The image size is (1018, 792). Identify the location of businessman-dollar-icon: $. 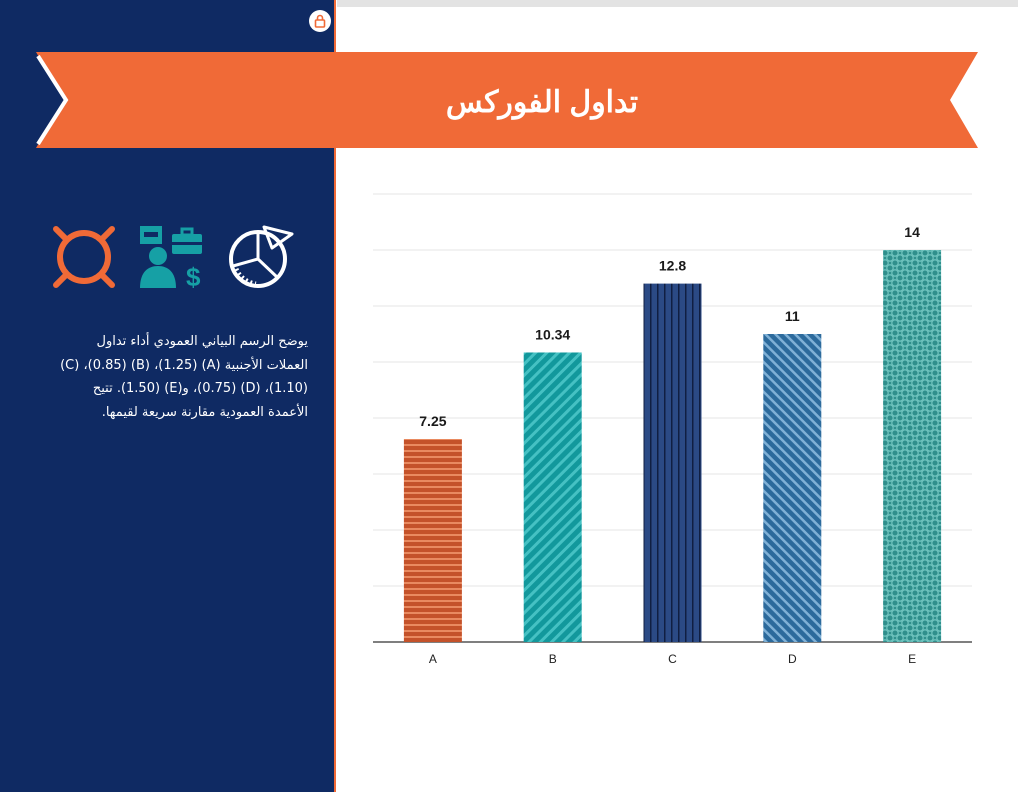
(171, 258).